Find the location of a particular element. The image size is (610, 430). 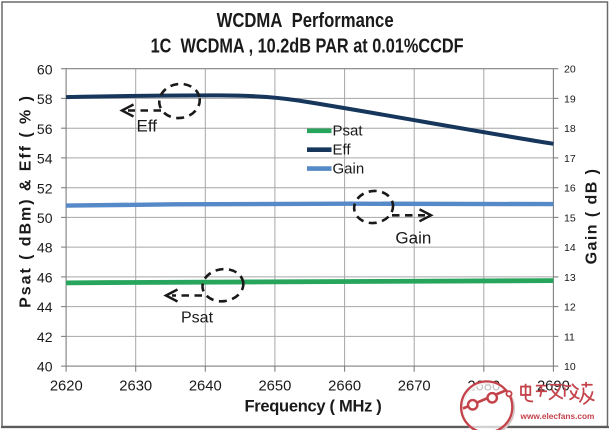

svg-text: 42 is located at coordinates (45, 337).